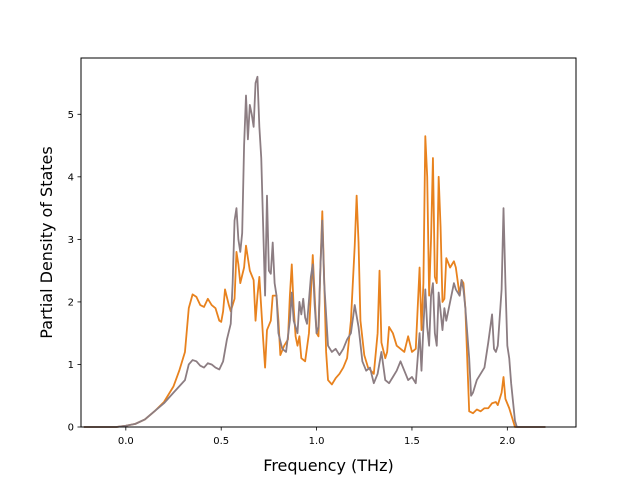 The height and width of the screenshot is (480, 640). Describe the element at coordinates (71, 365) in the screenshot. I see `y-tick-label: 1` at that location.